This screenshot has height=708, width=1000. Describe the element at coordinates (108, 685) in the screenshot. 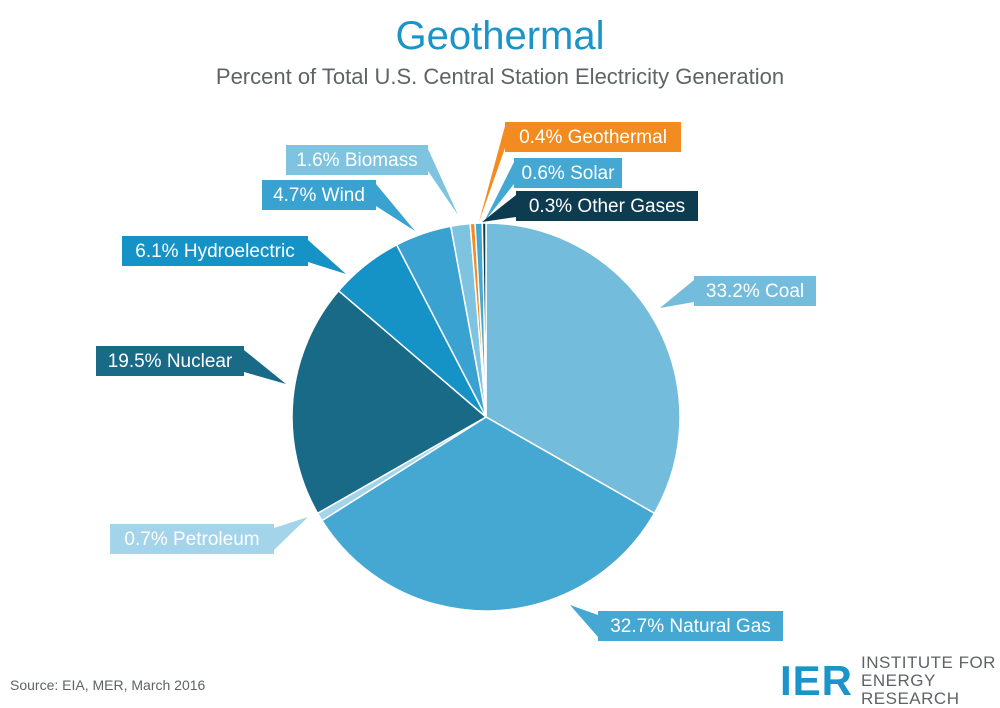

I see `source-note: Source: EIA, MER, March 2016` at that location.